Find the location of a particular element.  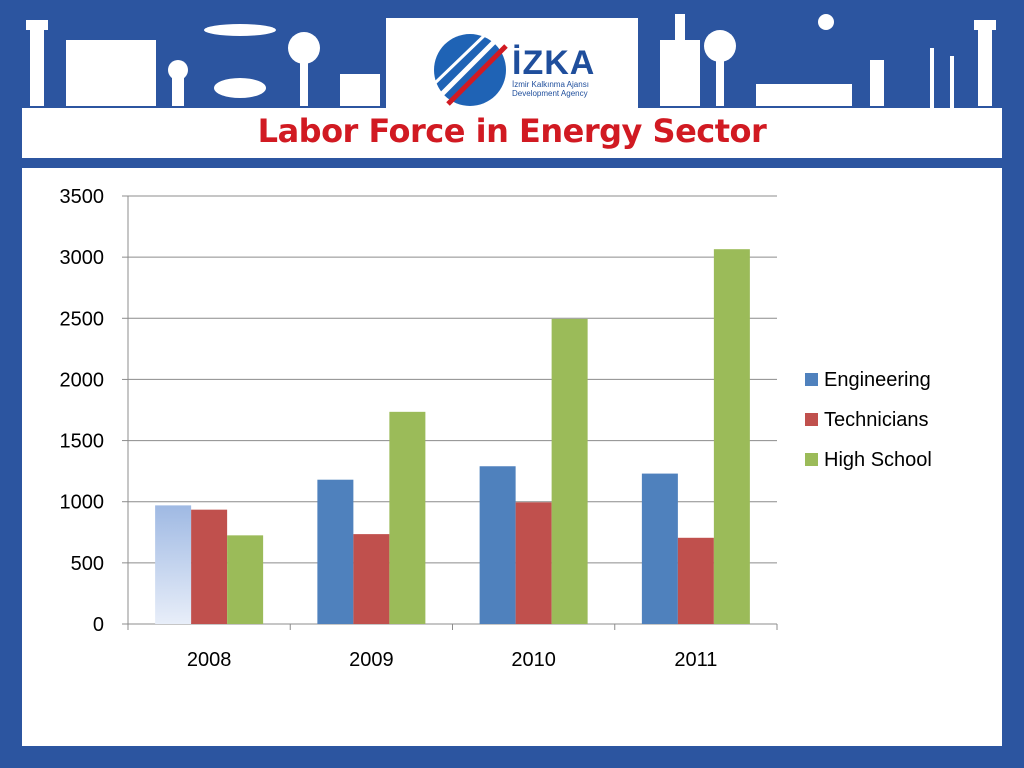

landmark-silhouettes is located at coordinates (511, 61).